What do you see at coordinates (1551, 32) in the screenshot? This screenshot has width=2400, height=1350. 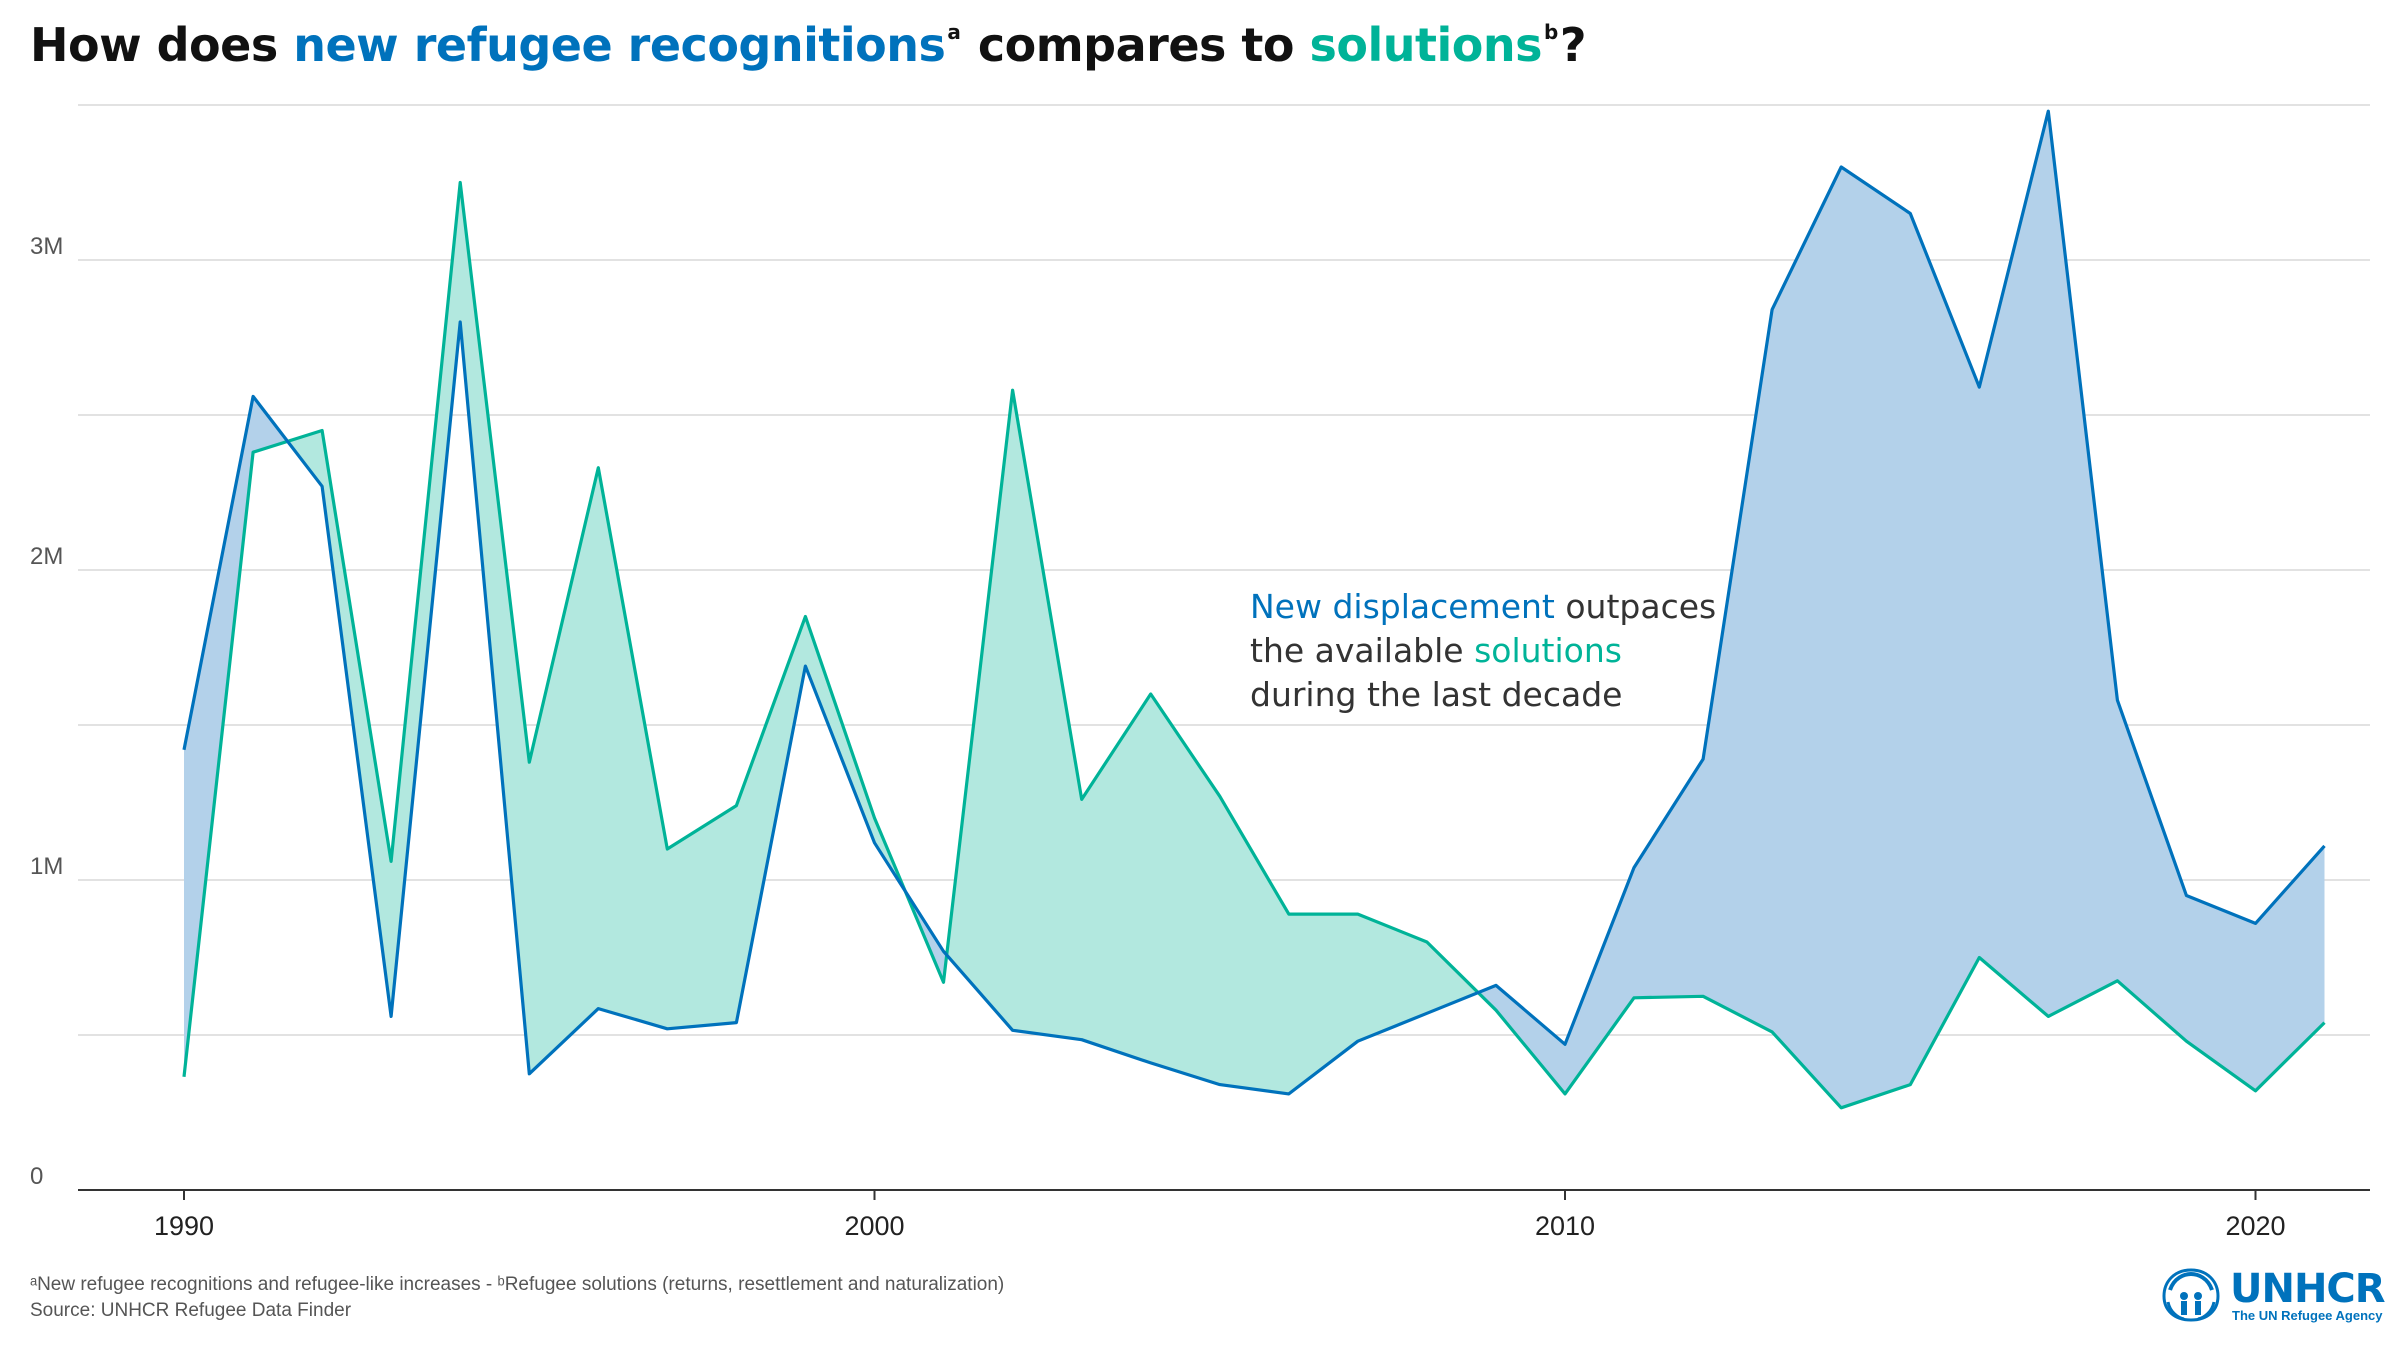 I see `title-footnote-marker-b: b` at bounding box center [1551, 32].